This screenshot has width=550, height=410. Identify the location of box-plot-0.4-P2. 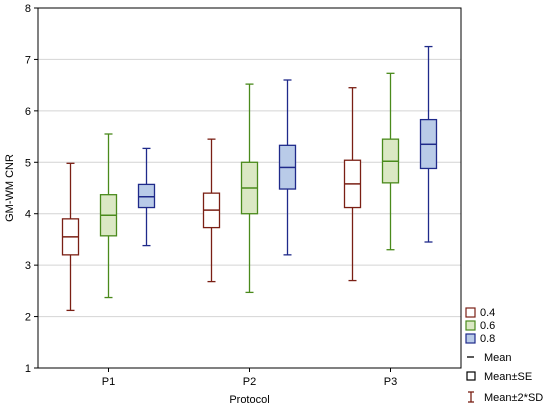
(211, 210).